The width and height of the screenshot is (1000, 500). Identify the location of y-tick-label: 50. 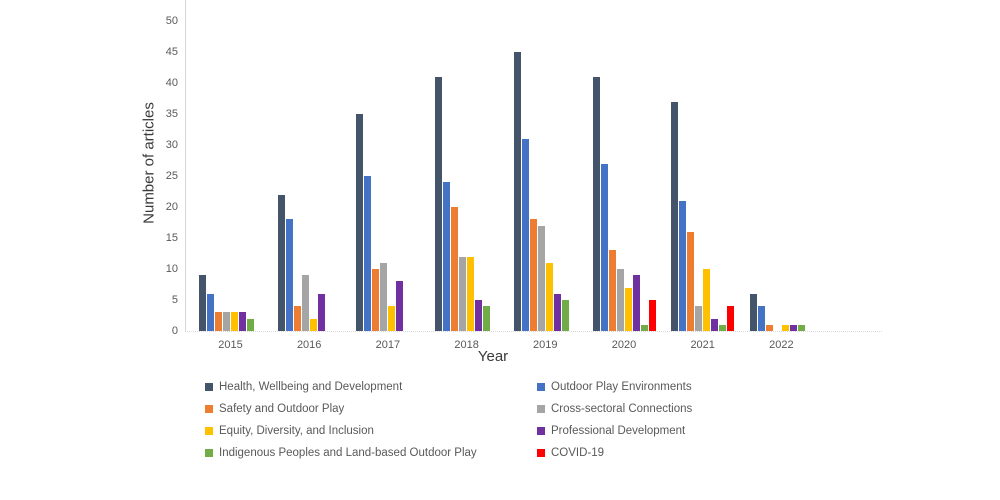
(171, 21).